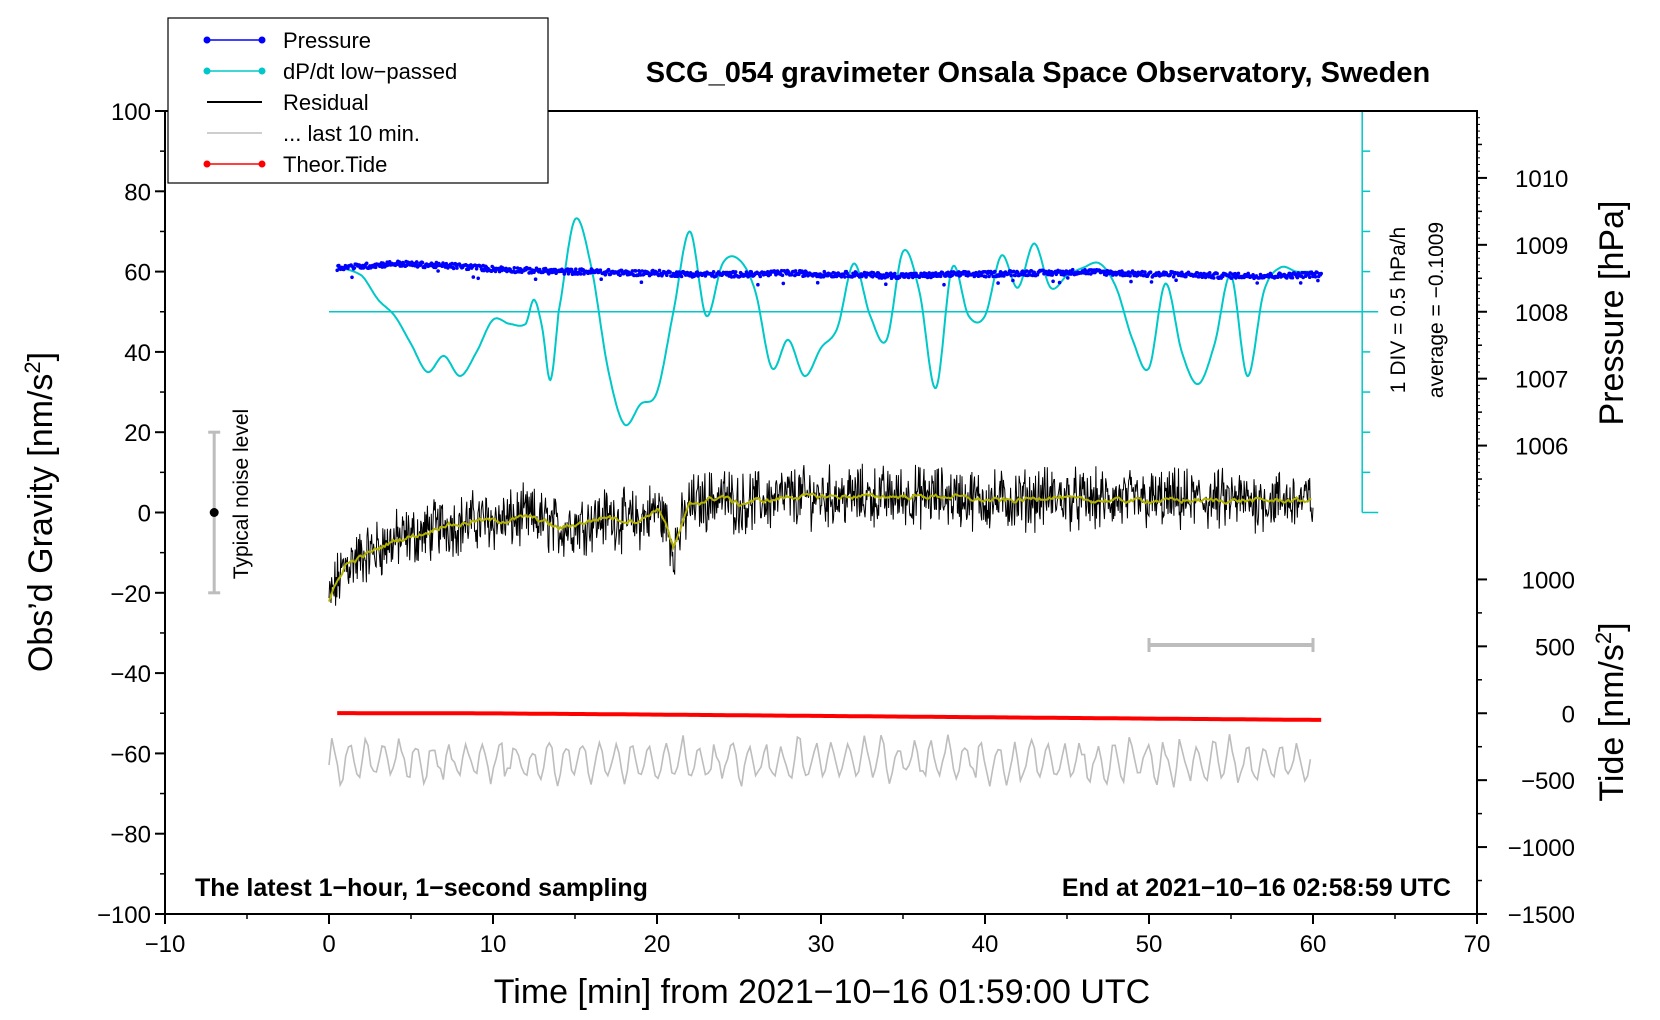 This screenshot has height=1020, width=1660. Describe the element at coordinates (1541, 915) in the screenshot. I see `tide-tick-label: −1500` at that location.